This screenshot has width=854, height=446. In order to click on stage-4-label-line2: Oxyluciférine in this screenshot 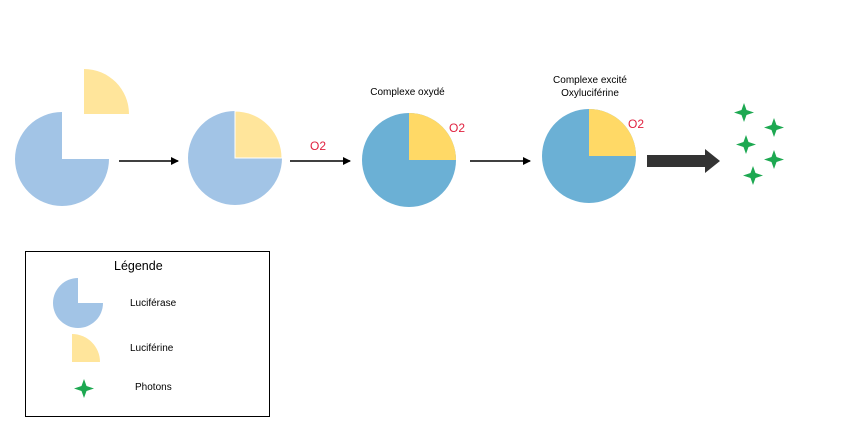, I will do `click(590, 93)`.